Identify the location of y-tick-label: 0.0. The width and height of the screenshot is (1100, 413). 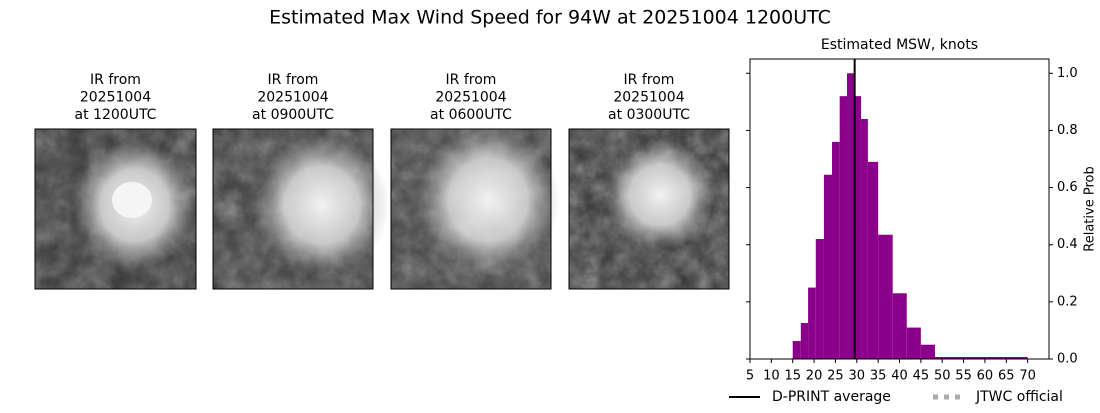
(1067, 359).